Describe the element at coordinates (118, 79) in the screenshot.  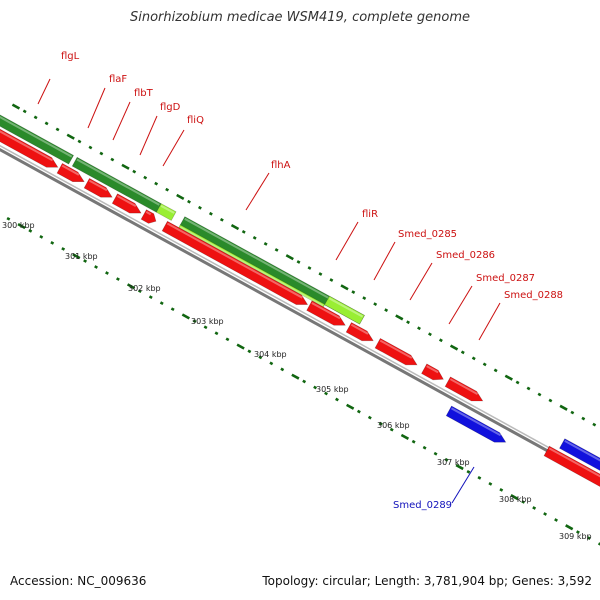
I see `gene-label-flaF: flaF` at that location.